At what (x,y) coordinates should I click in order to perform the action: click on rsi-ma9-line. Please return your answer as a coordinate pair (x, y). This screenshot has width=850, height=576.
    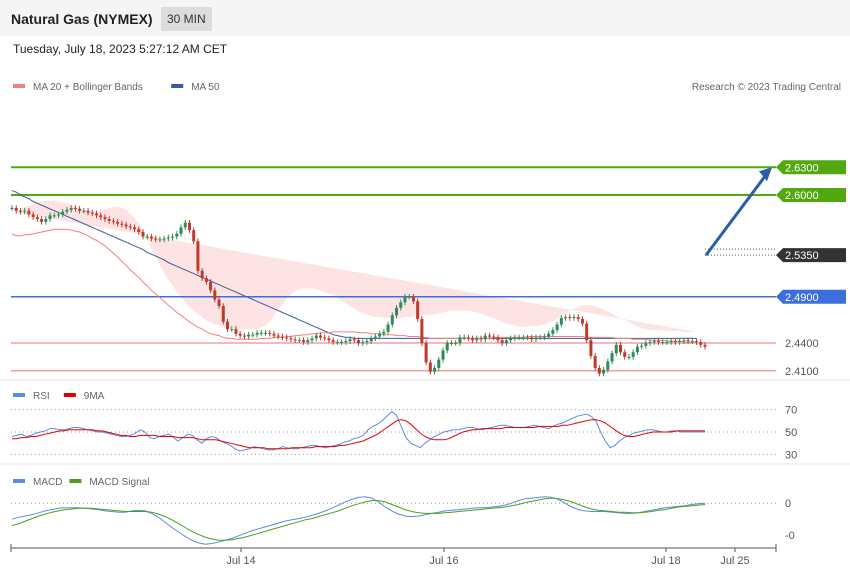
    Looking at the image, I should click on (358, 434).